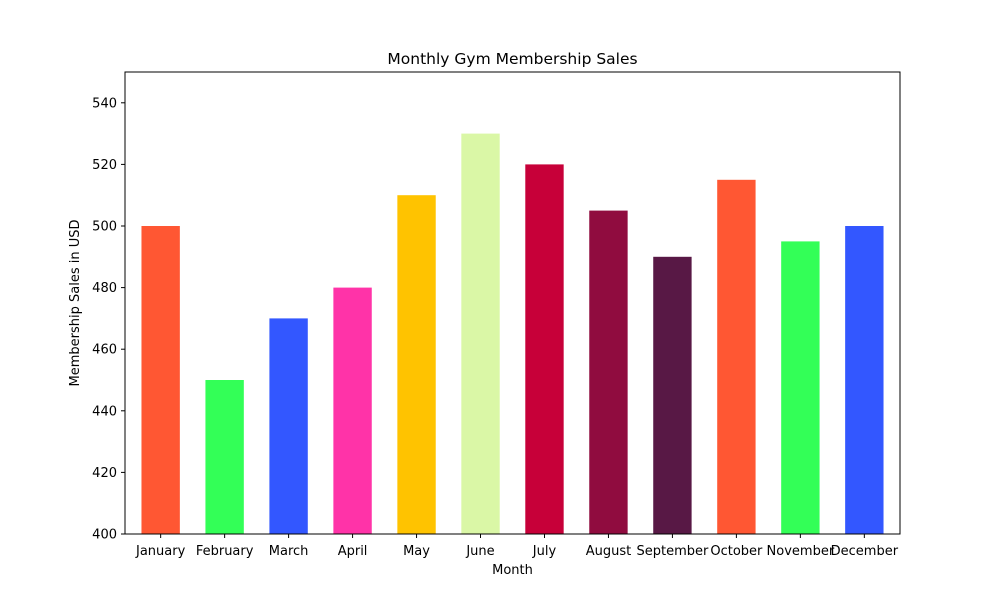  What do you see at coordinates (160, 380) in the screenshot?
I see `bar-january` at bounding box center [160, 380].